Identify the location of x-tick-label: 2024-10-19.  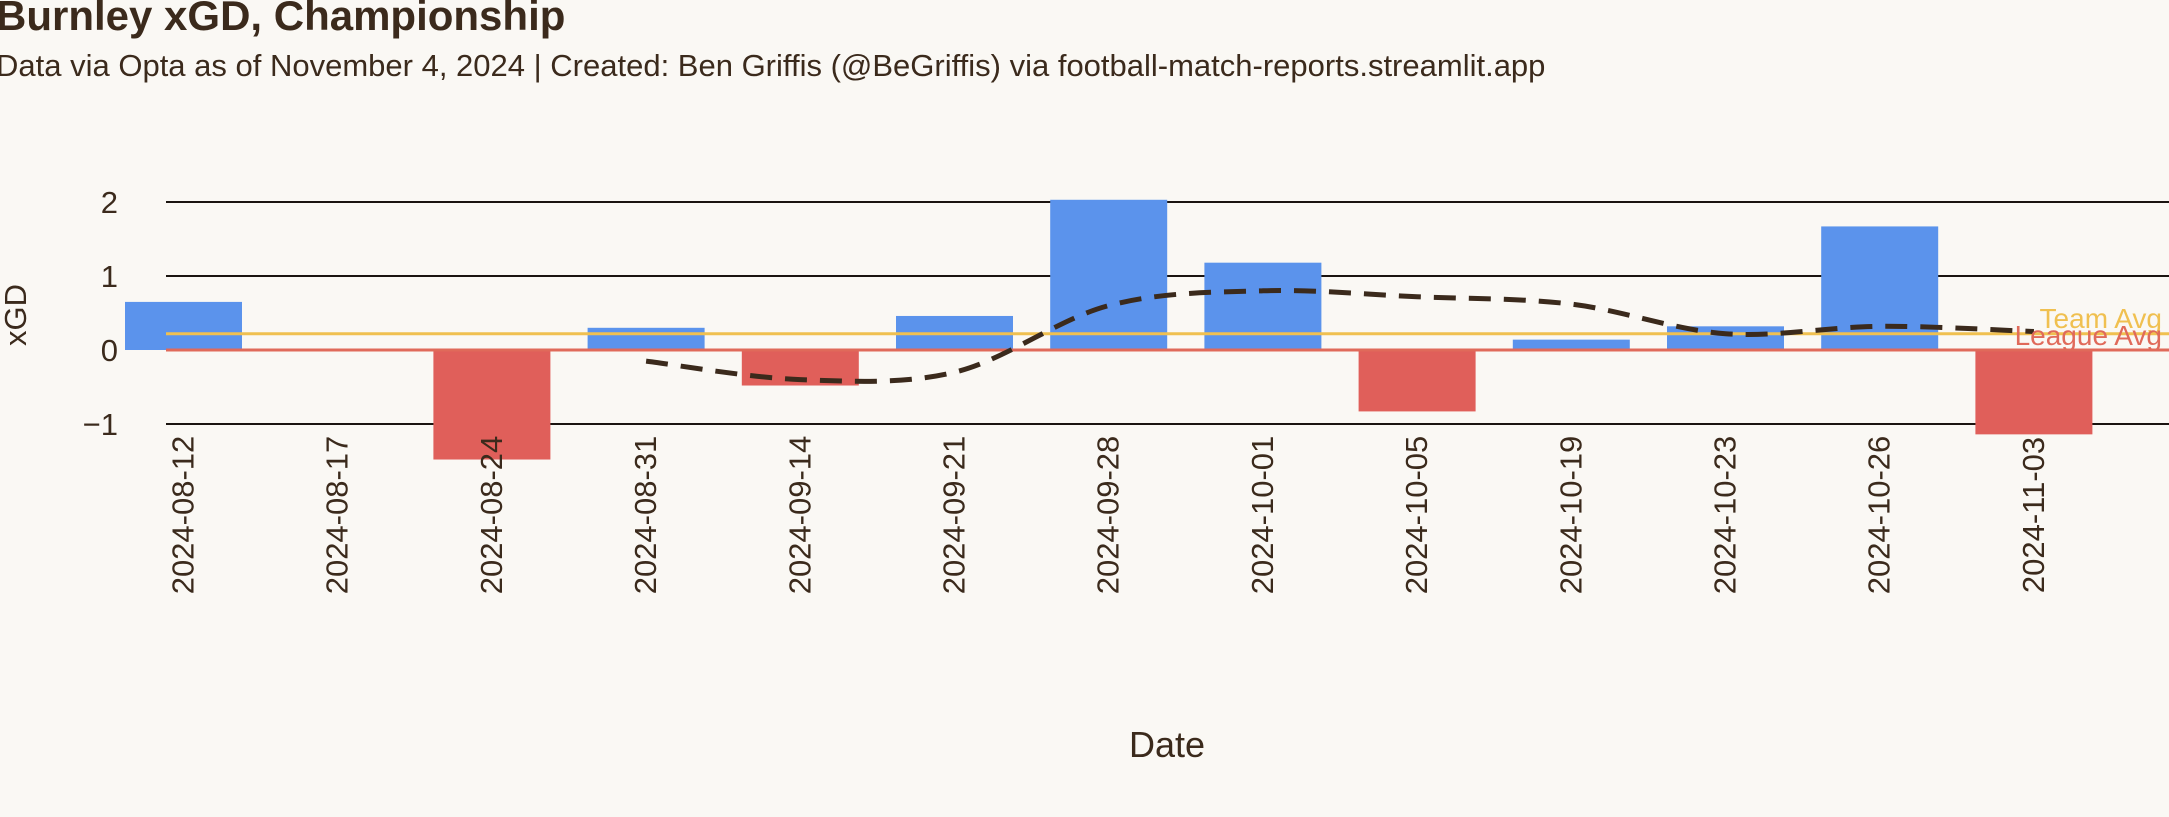
(1570, 515).